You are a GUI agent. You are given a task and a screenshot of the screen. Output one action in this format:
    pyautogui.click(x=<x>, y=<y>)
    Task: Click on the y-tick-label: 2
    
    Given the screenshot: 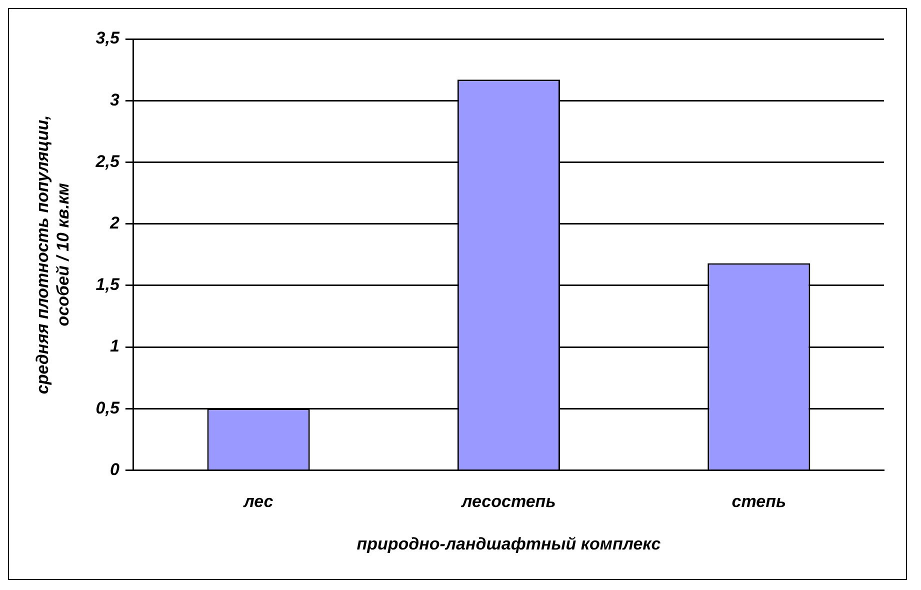 What is the action you would take?
    pyautogui.click(x=114, y=222)
    